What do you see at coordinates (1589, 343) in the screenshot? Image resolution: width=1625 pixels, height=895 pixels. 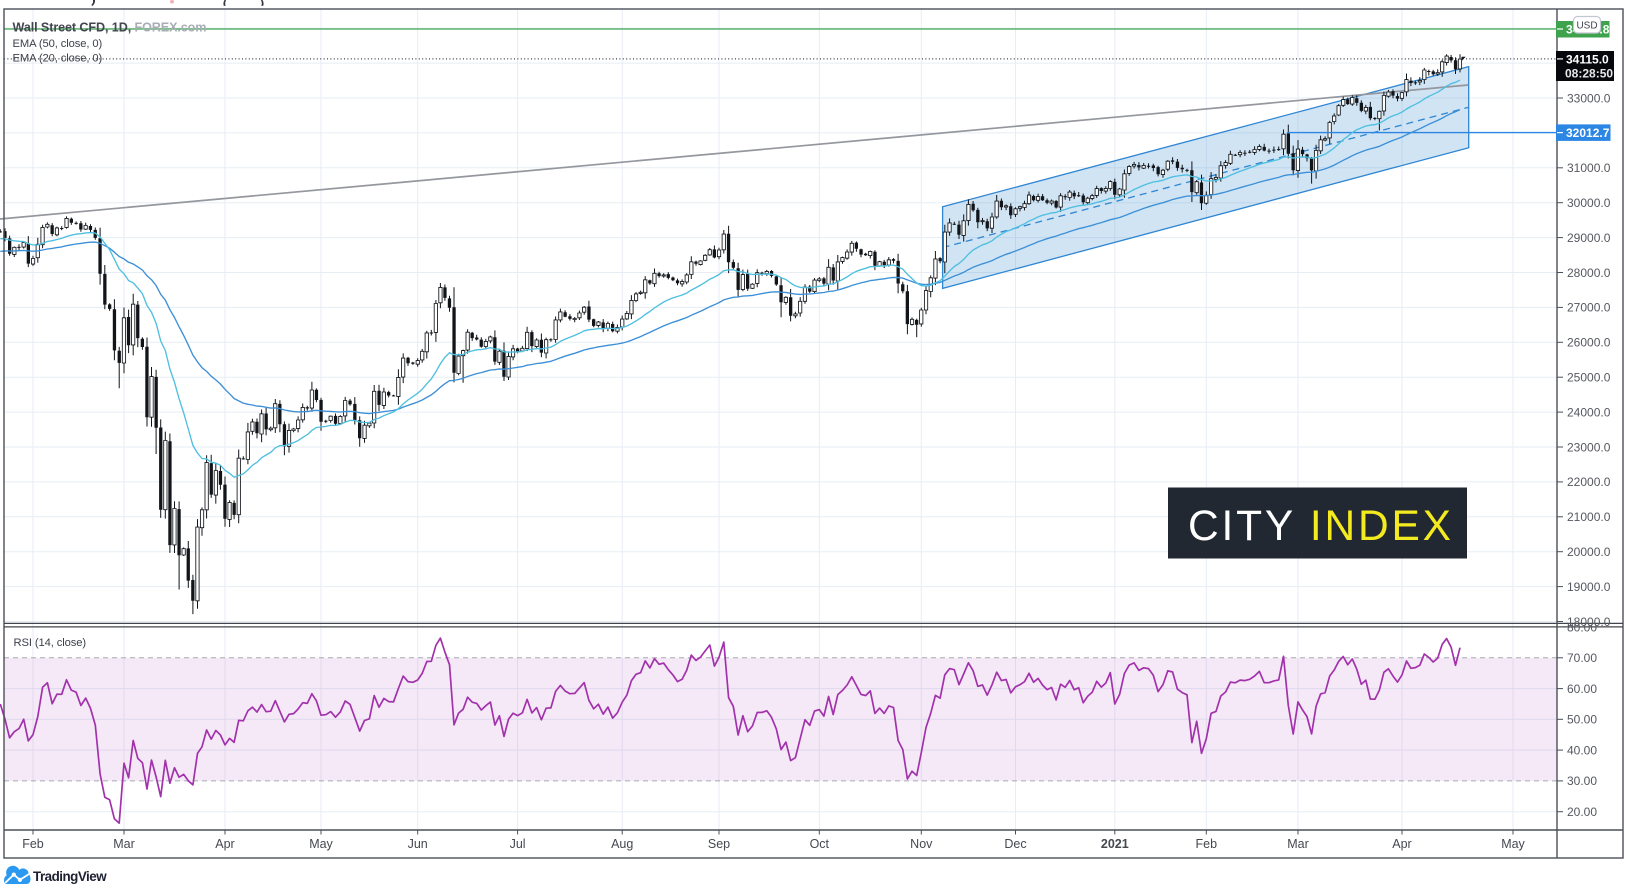 I see `svg-text: 26000.0` at bounding box center [1589, 343].